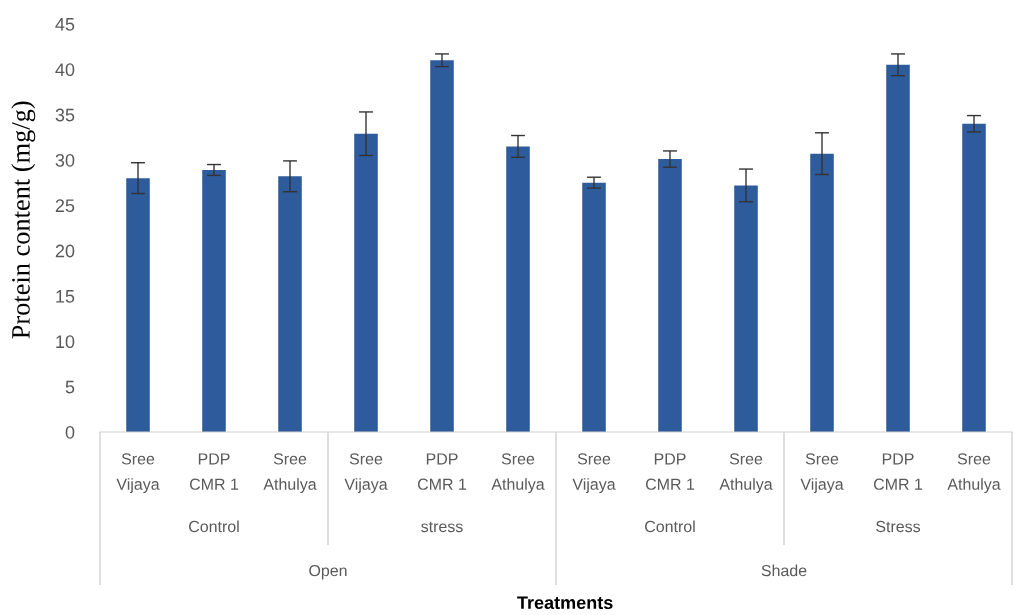 The image size is (1018, 615). What do you see at coordinates (65, 70) in the screenshot?
I see `y-tick-label: 40` at bounding box center [65, 70].